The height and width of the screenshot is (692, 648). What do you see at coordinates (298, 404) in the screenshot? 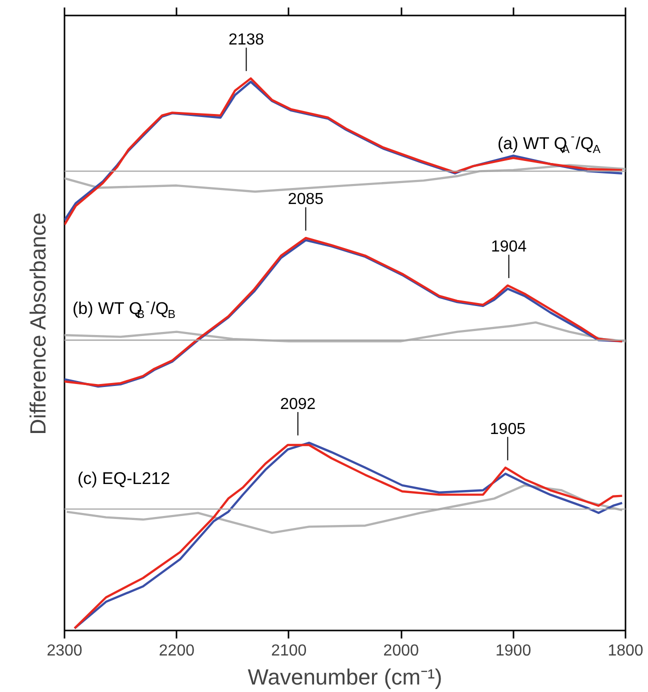
I see `annotation: 2092` at bounding box center [298, 404].